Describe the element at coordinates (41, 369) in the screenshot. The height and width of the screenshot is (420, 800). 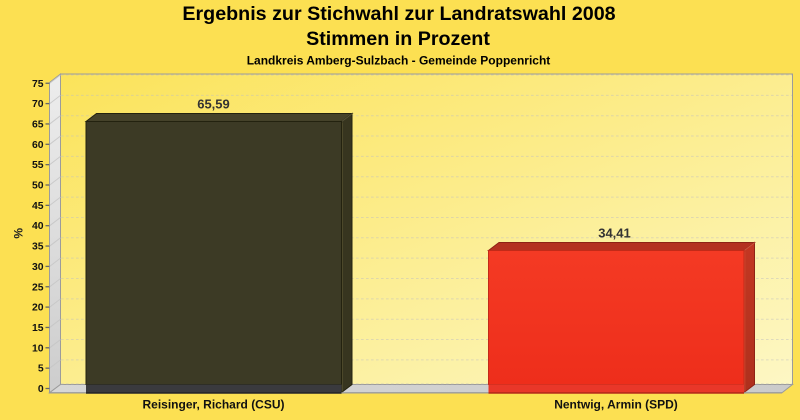
I see `svg-text: 5` at that location.